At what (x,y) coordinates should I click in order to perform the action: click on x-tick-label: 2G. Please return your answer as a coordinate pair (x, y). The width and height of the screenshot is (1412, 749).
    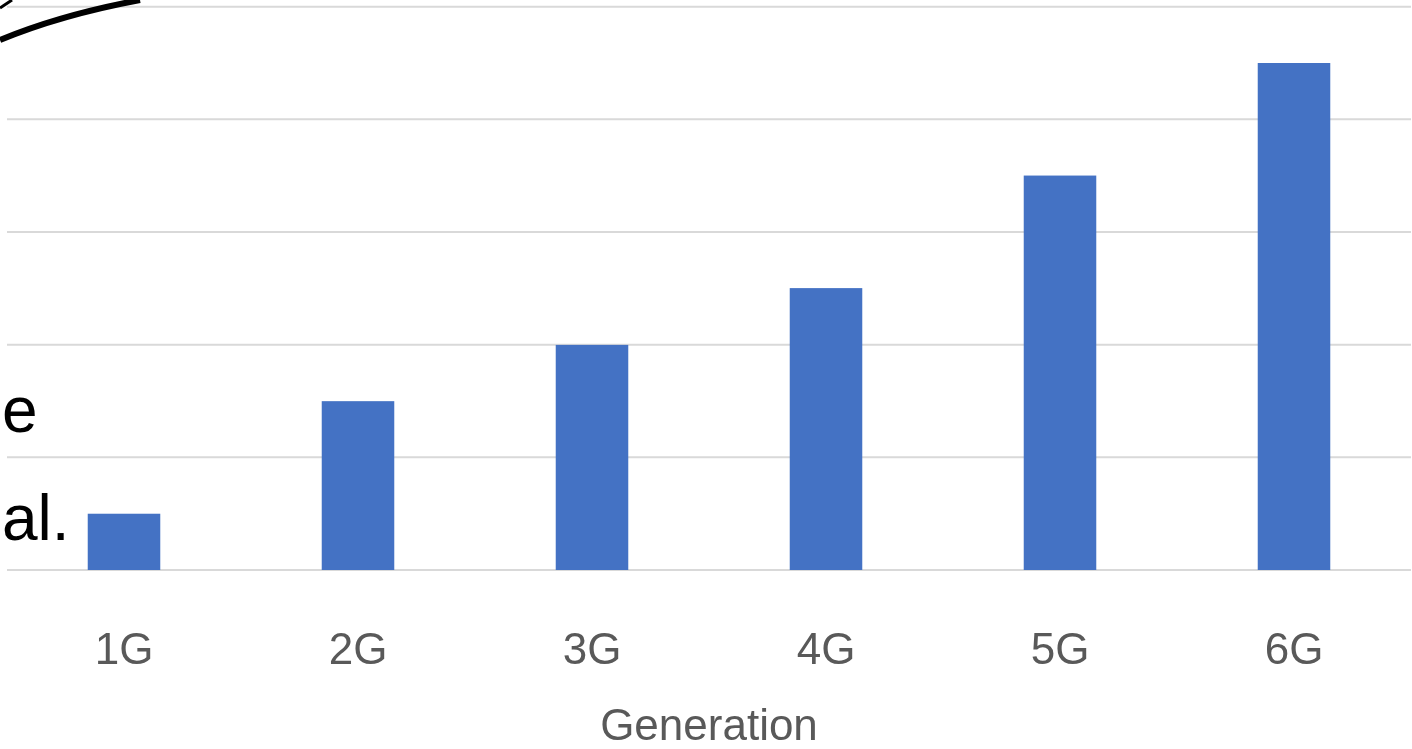
    Looking at the image, I should click on (358, 648).